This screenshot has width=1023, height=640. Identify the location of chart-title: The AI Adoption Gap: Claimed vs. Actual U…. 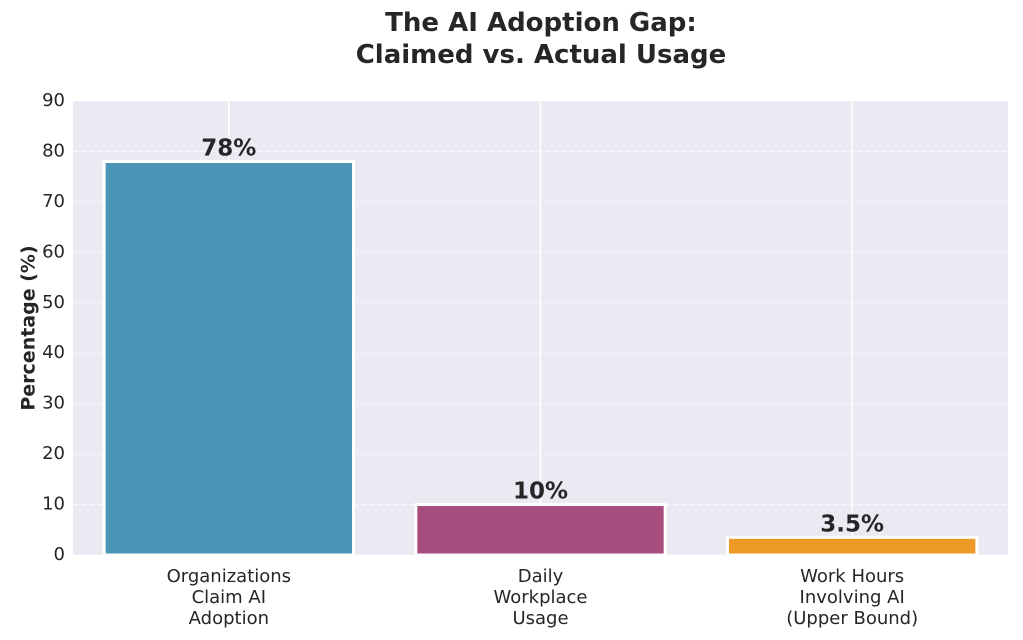
(541, 39).